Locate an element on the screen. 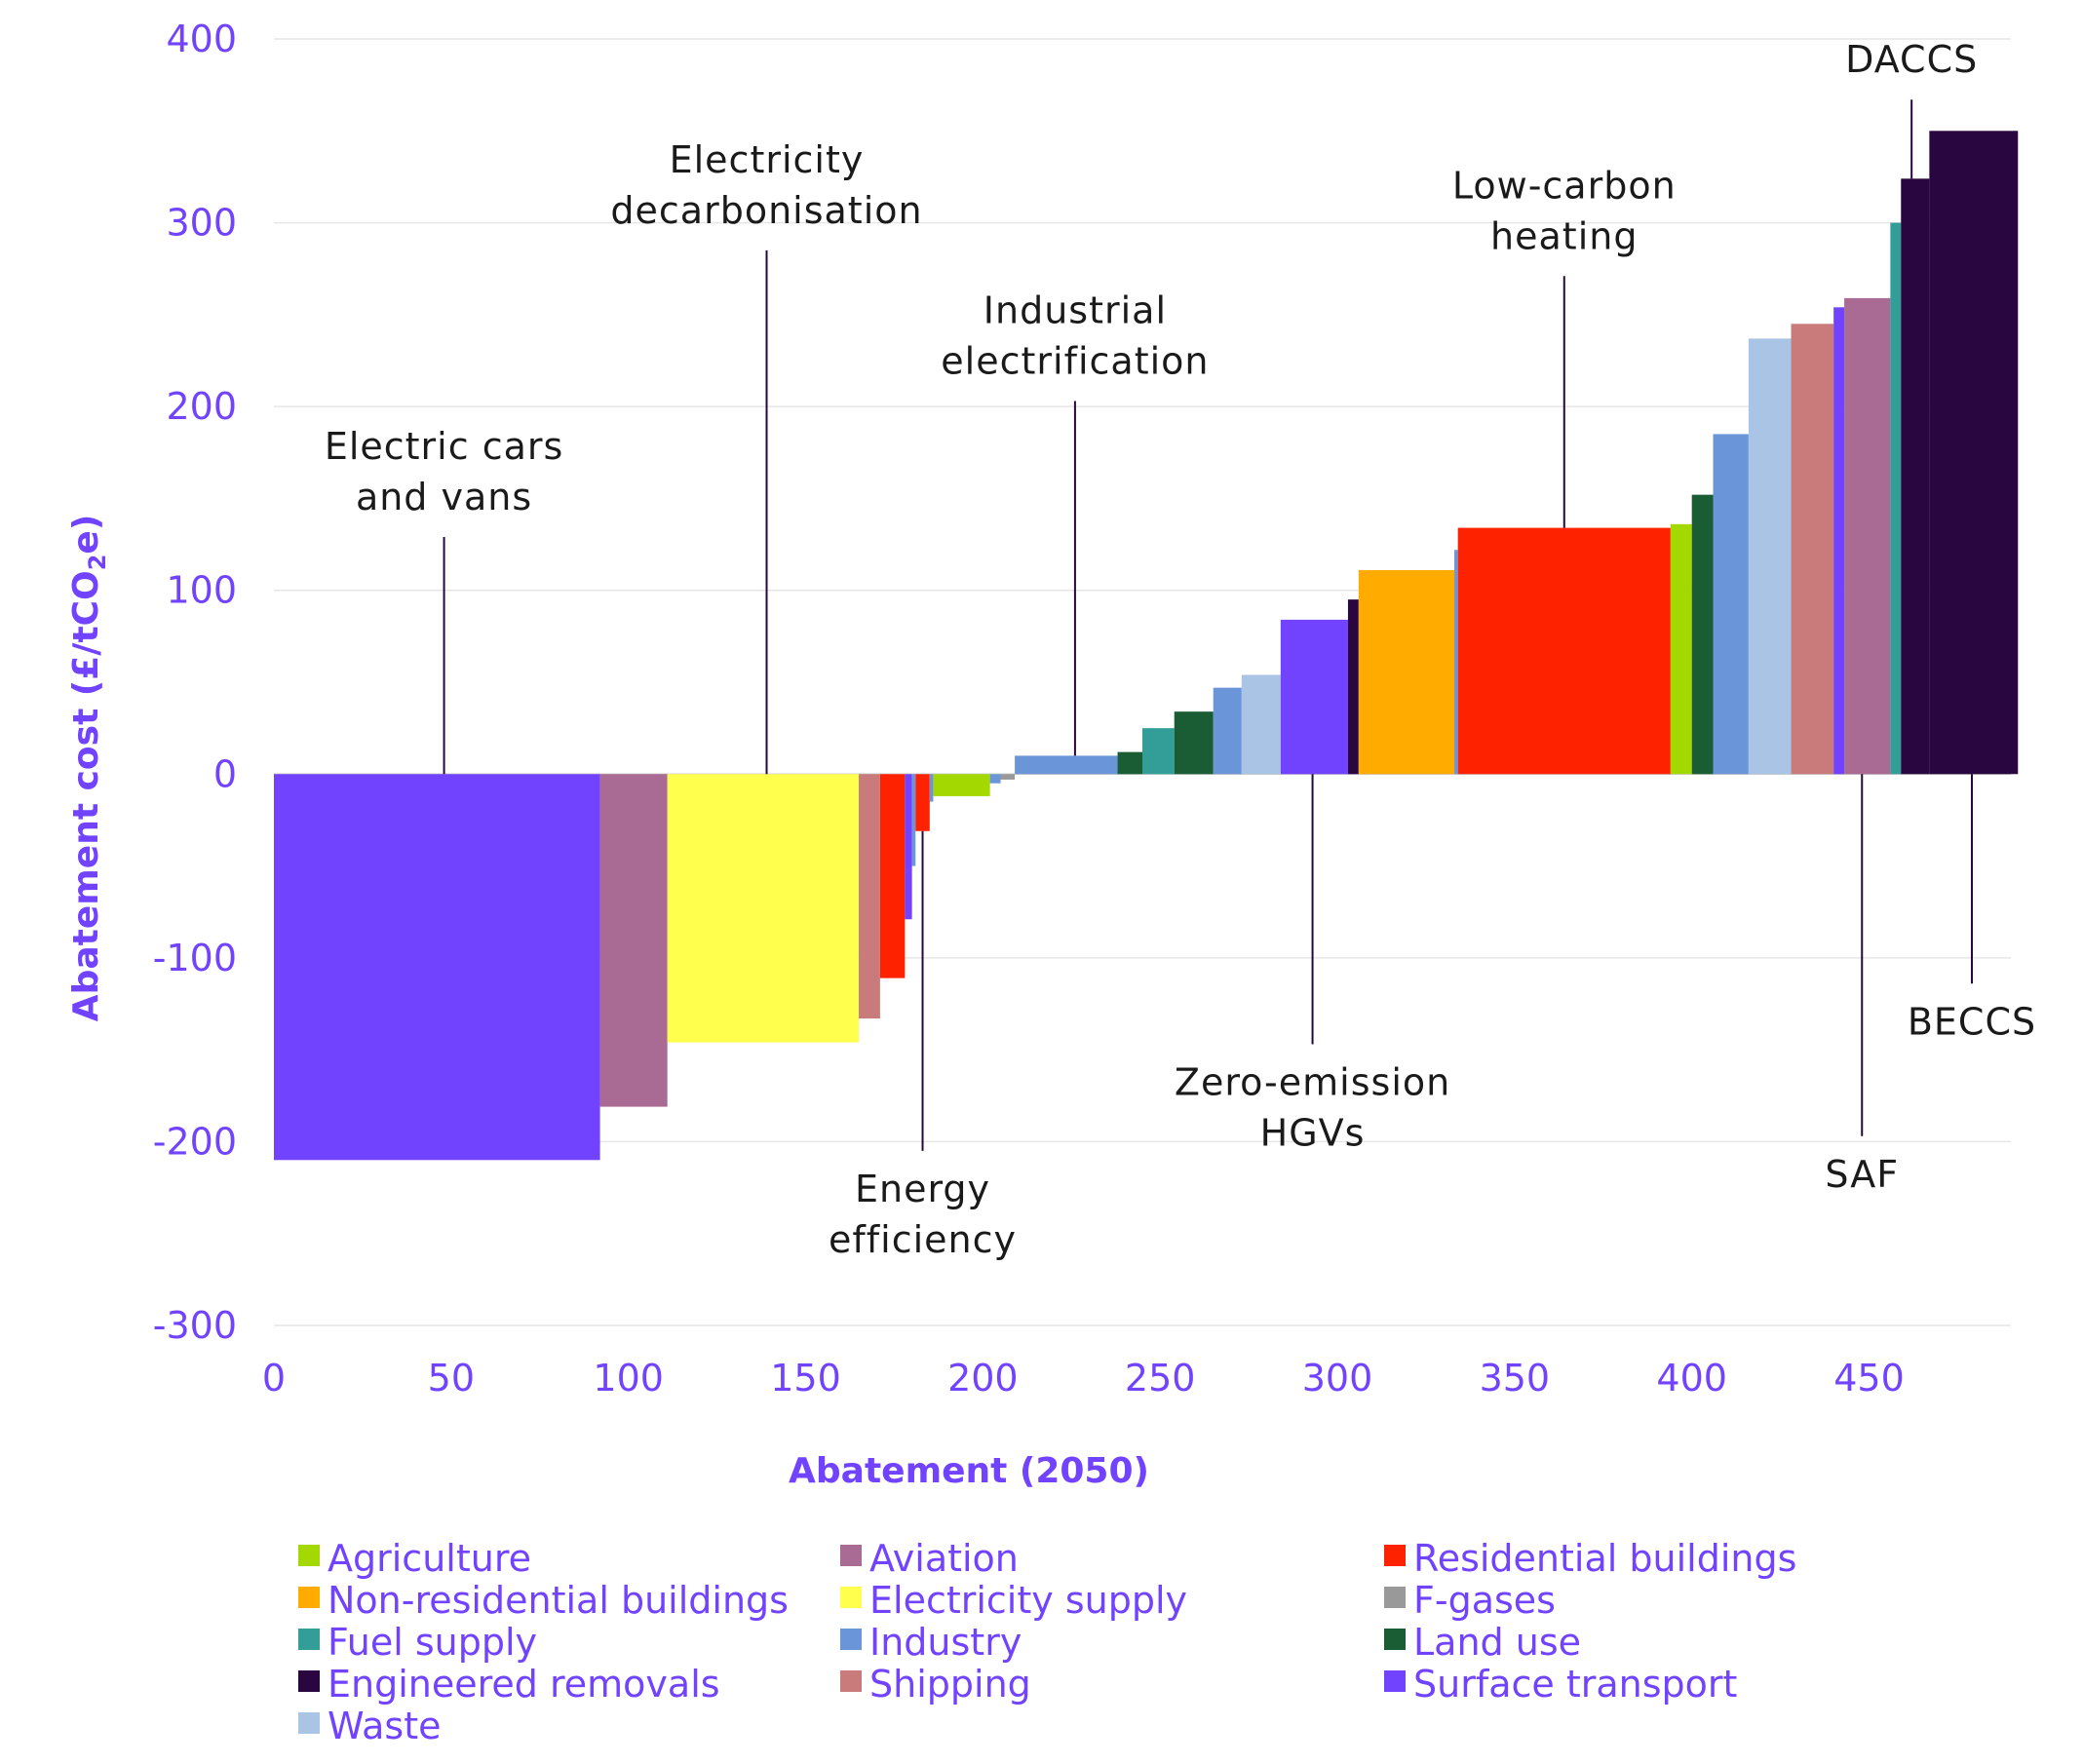  x-axis-title: Abatement (2050) is located at coordinates (969, 1471).